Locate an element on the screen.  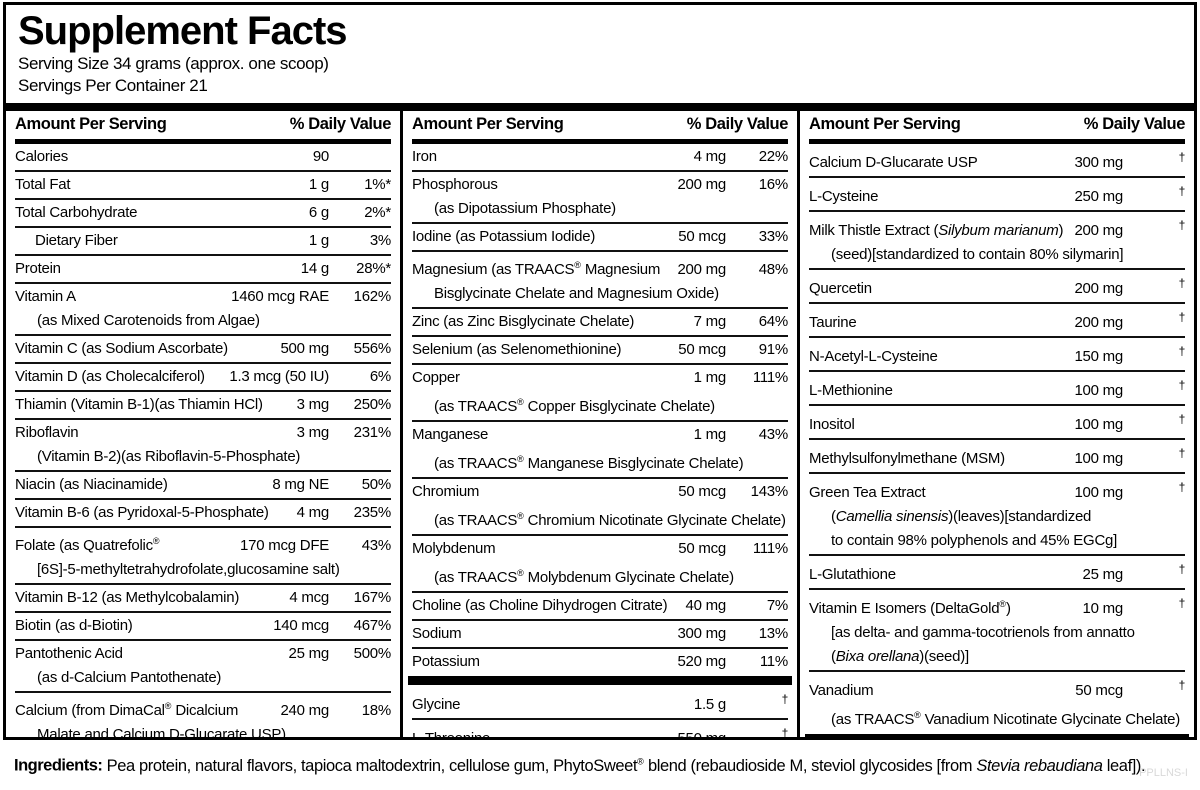
nutrient-amount: 240 mg is located at coordinates (304, 710).